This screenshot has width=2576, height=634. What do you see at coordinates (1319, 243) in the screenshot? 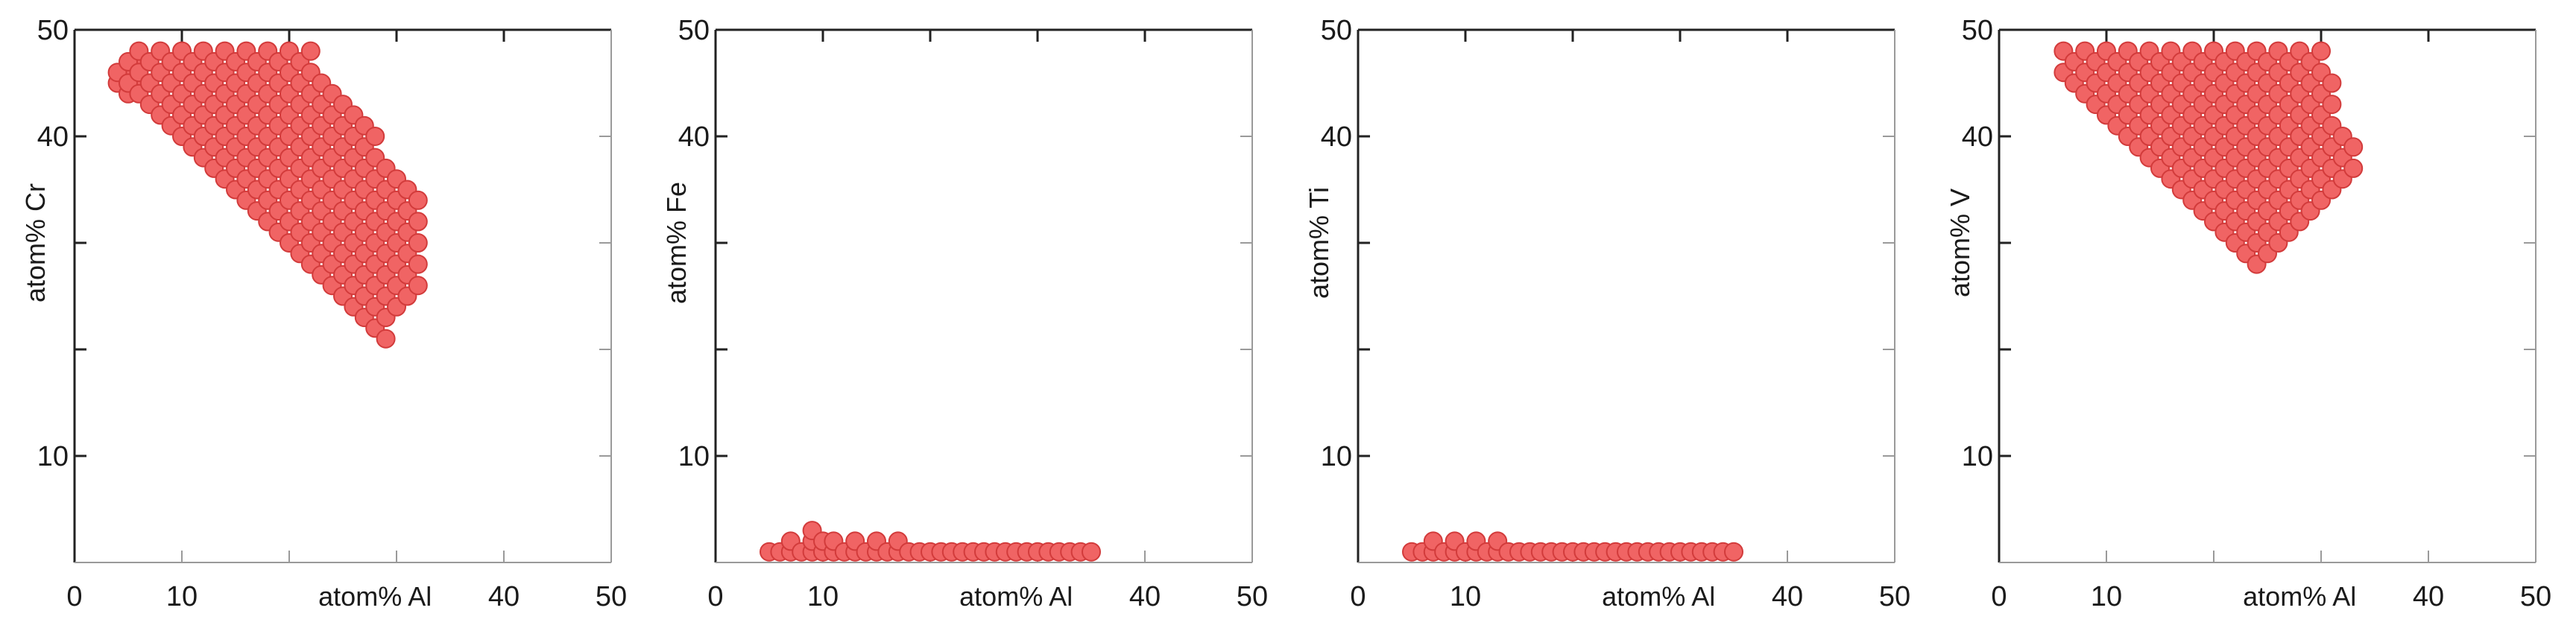
I see `y-axis-title: atom% Ti` at bounding box center [1319, 243].